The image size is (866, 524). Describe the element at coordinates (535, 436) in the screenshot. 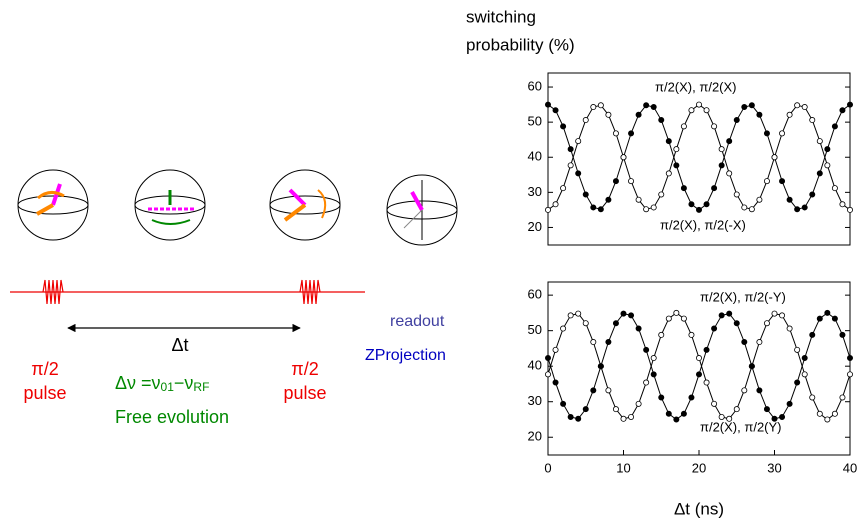

I see `y-tick-label: 20` at that location.